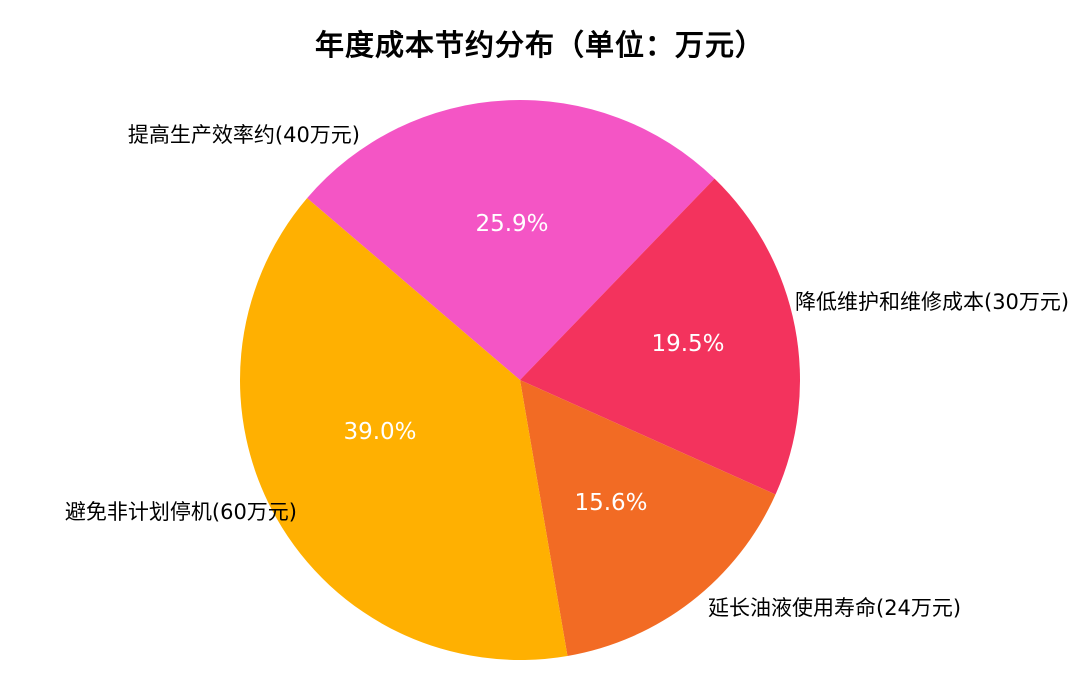  Describe the element at coordinates (835, 608) in the screenshot. I see `label-extend-oil-life: 延长油液使用寿命(24万元)` at that location.